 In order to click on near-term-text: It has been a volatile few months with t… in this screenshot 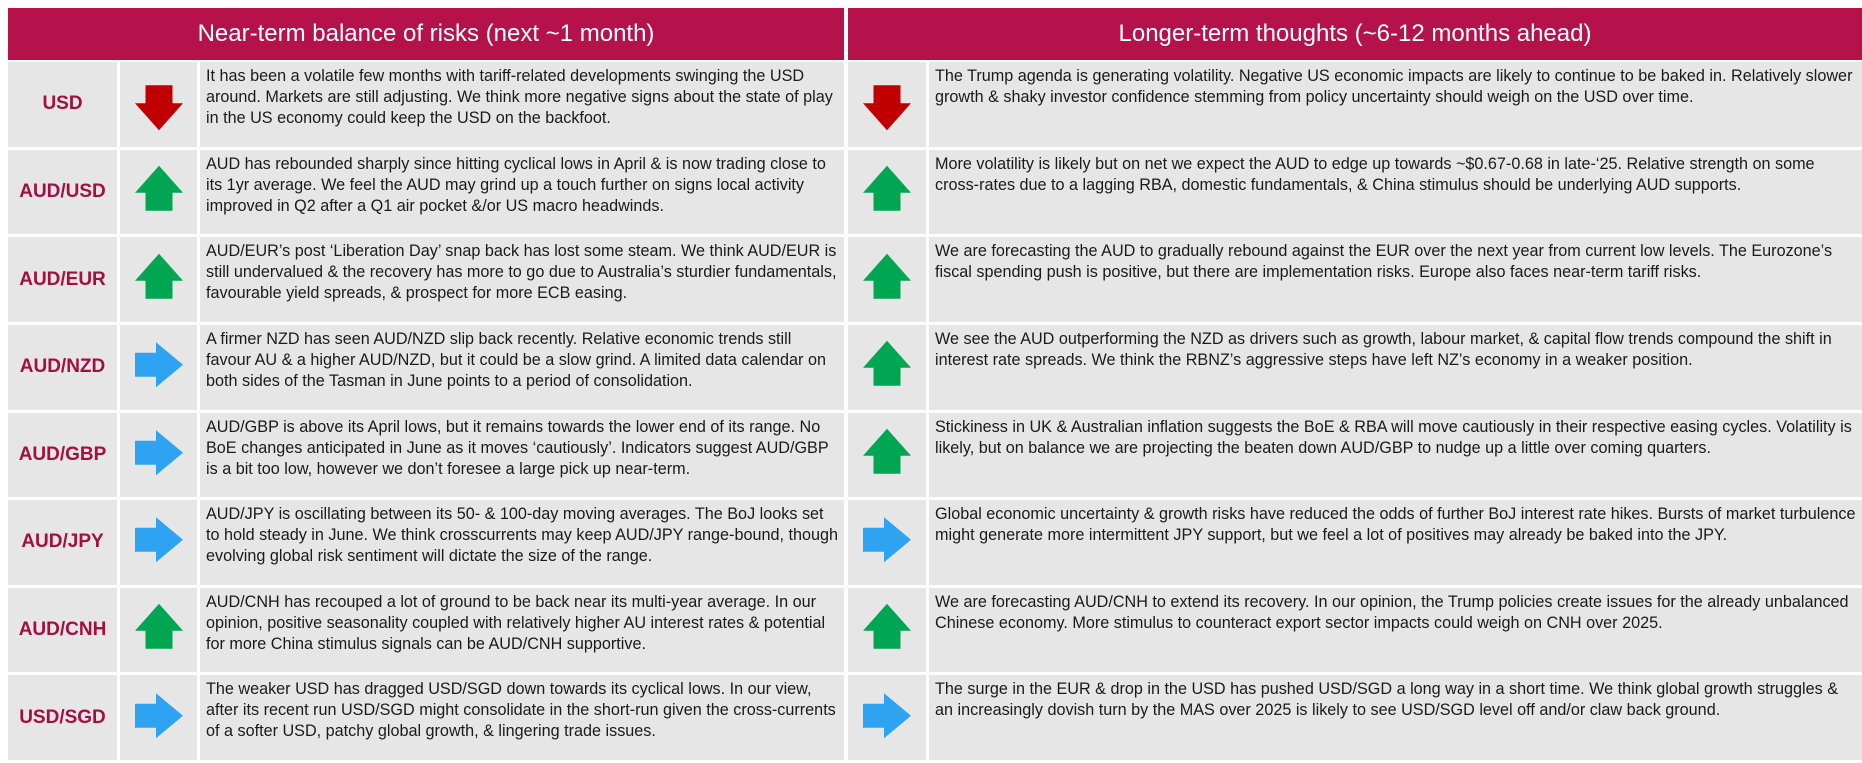, I will do `click(522, 104)`.